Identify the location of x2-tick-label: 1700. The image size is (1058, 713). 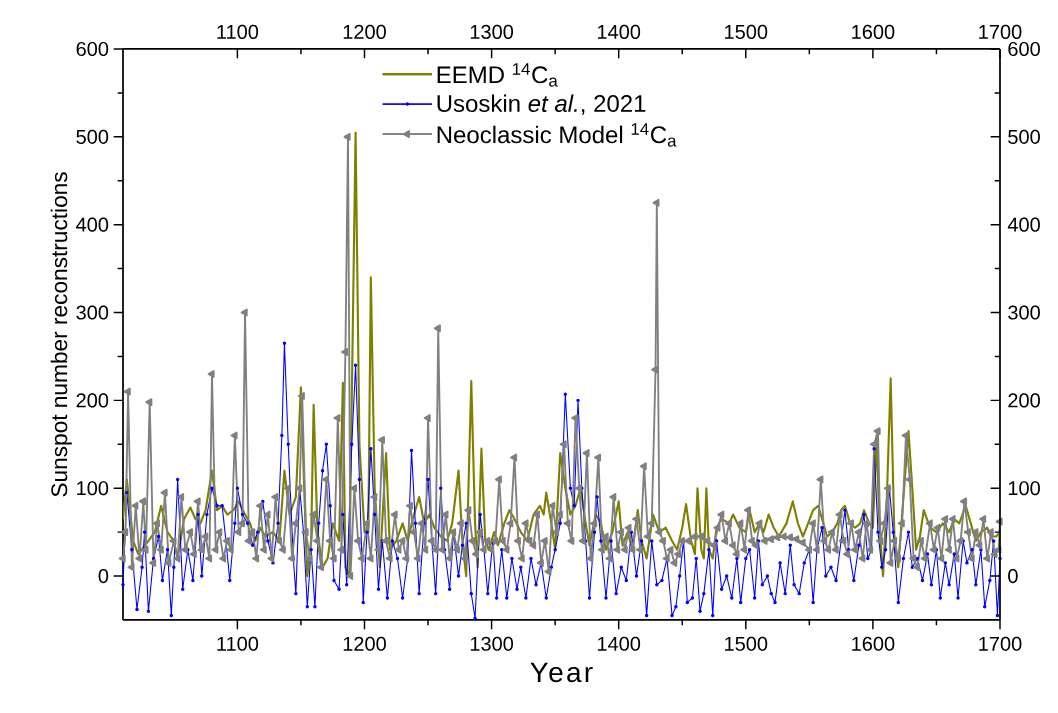
(1000, 31).